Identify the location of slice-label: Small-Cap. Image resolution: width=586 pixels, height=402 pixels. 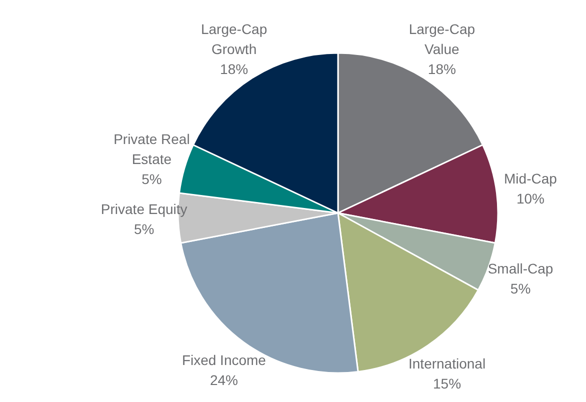
(521, 268).